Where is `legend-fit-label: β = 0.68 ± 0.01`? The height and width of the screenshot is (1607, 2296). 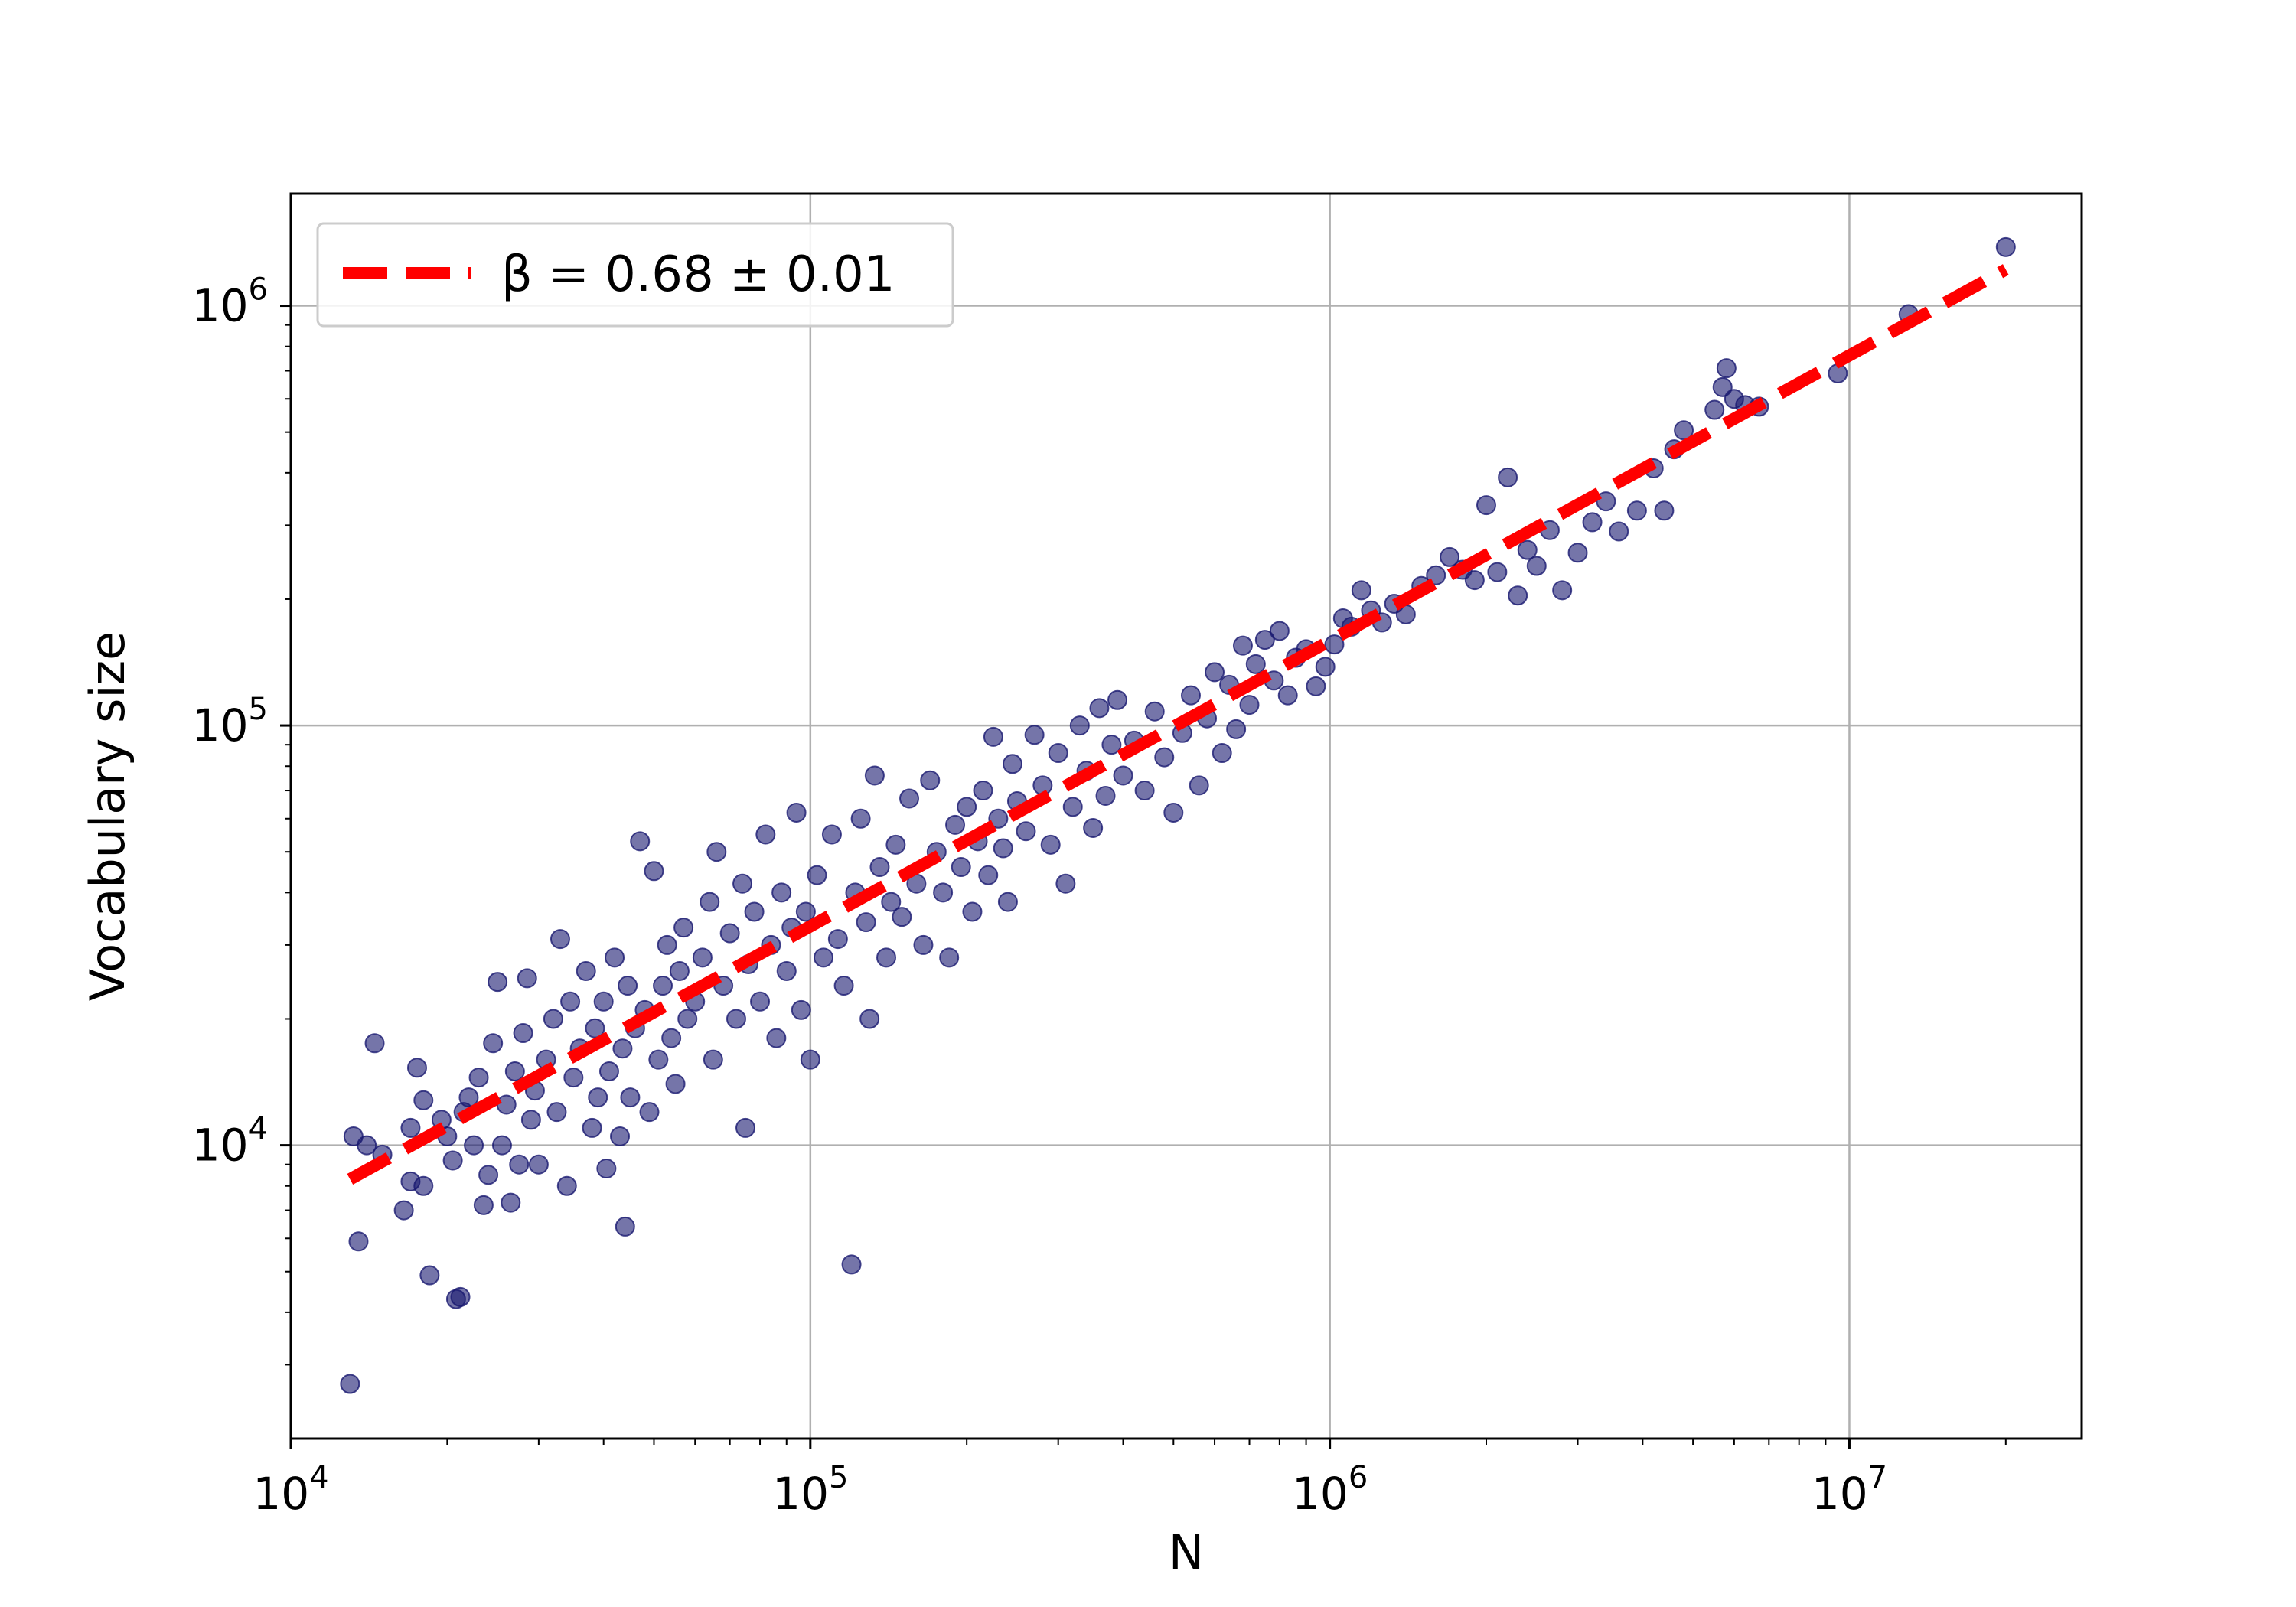 legend-fit-label: β = 0.68 ± 0.01 is located at coordinates (698, 274).